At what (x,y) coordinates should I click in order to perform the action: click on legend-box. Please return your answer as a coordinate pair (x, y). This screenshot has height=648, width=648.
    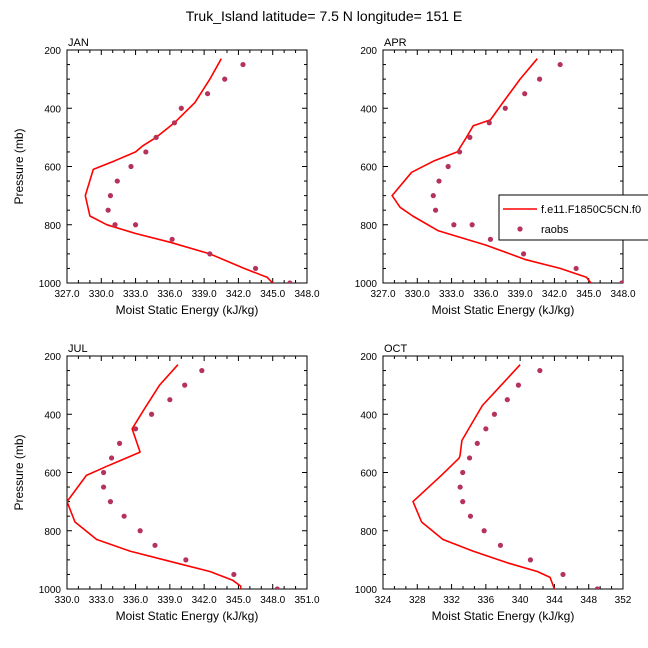
    Looking at the image, I should click on (573, 217).